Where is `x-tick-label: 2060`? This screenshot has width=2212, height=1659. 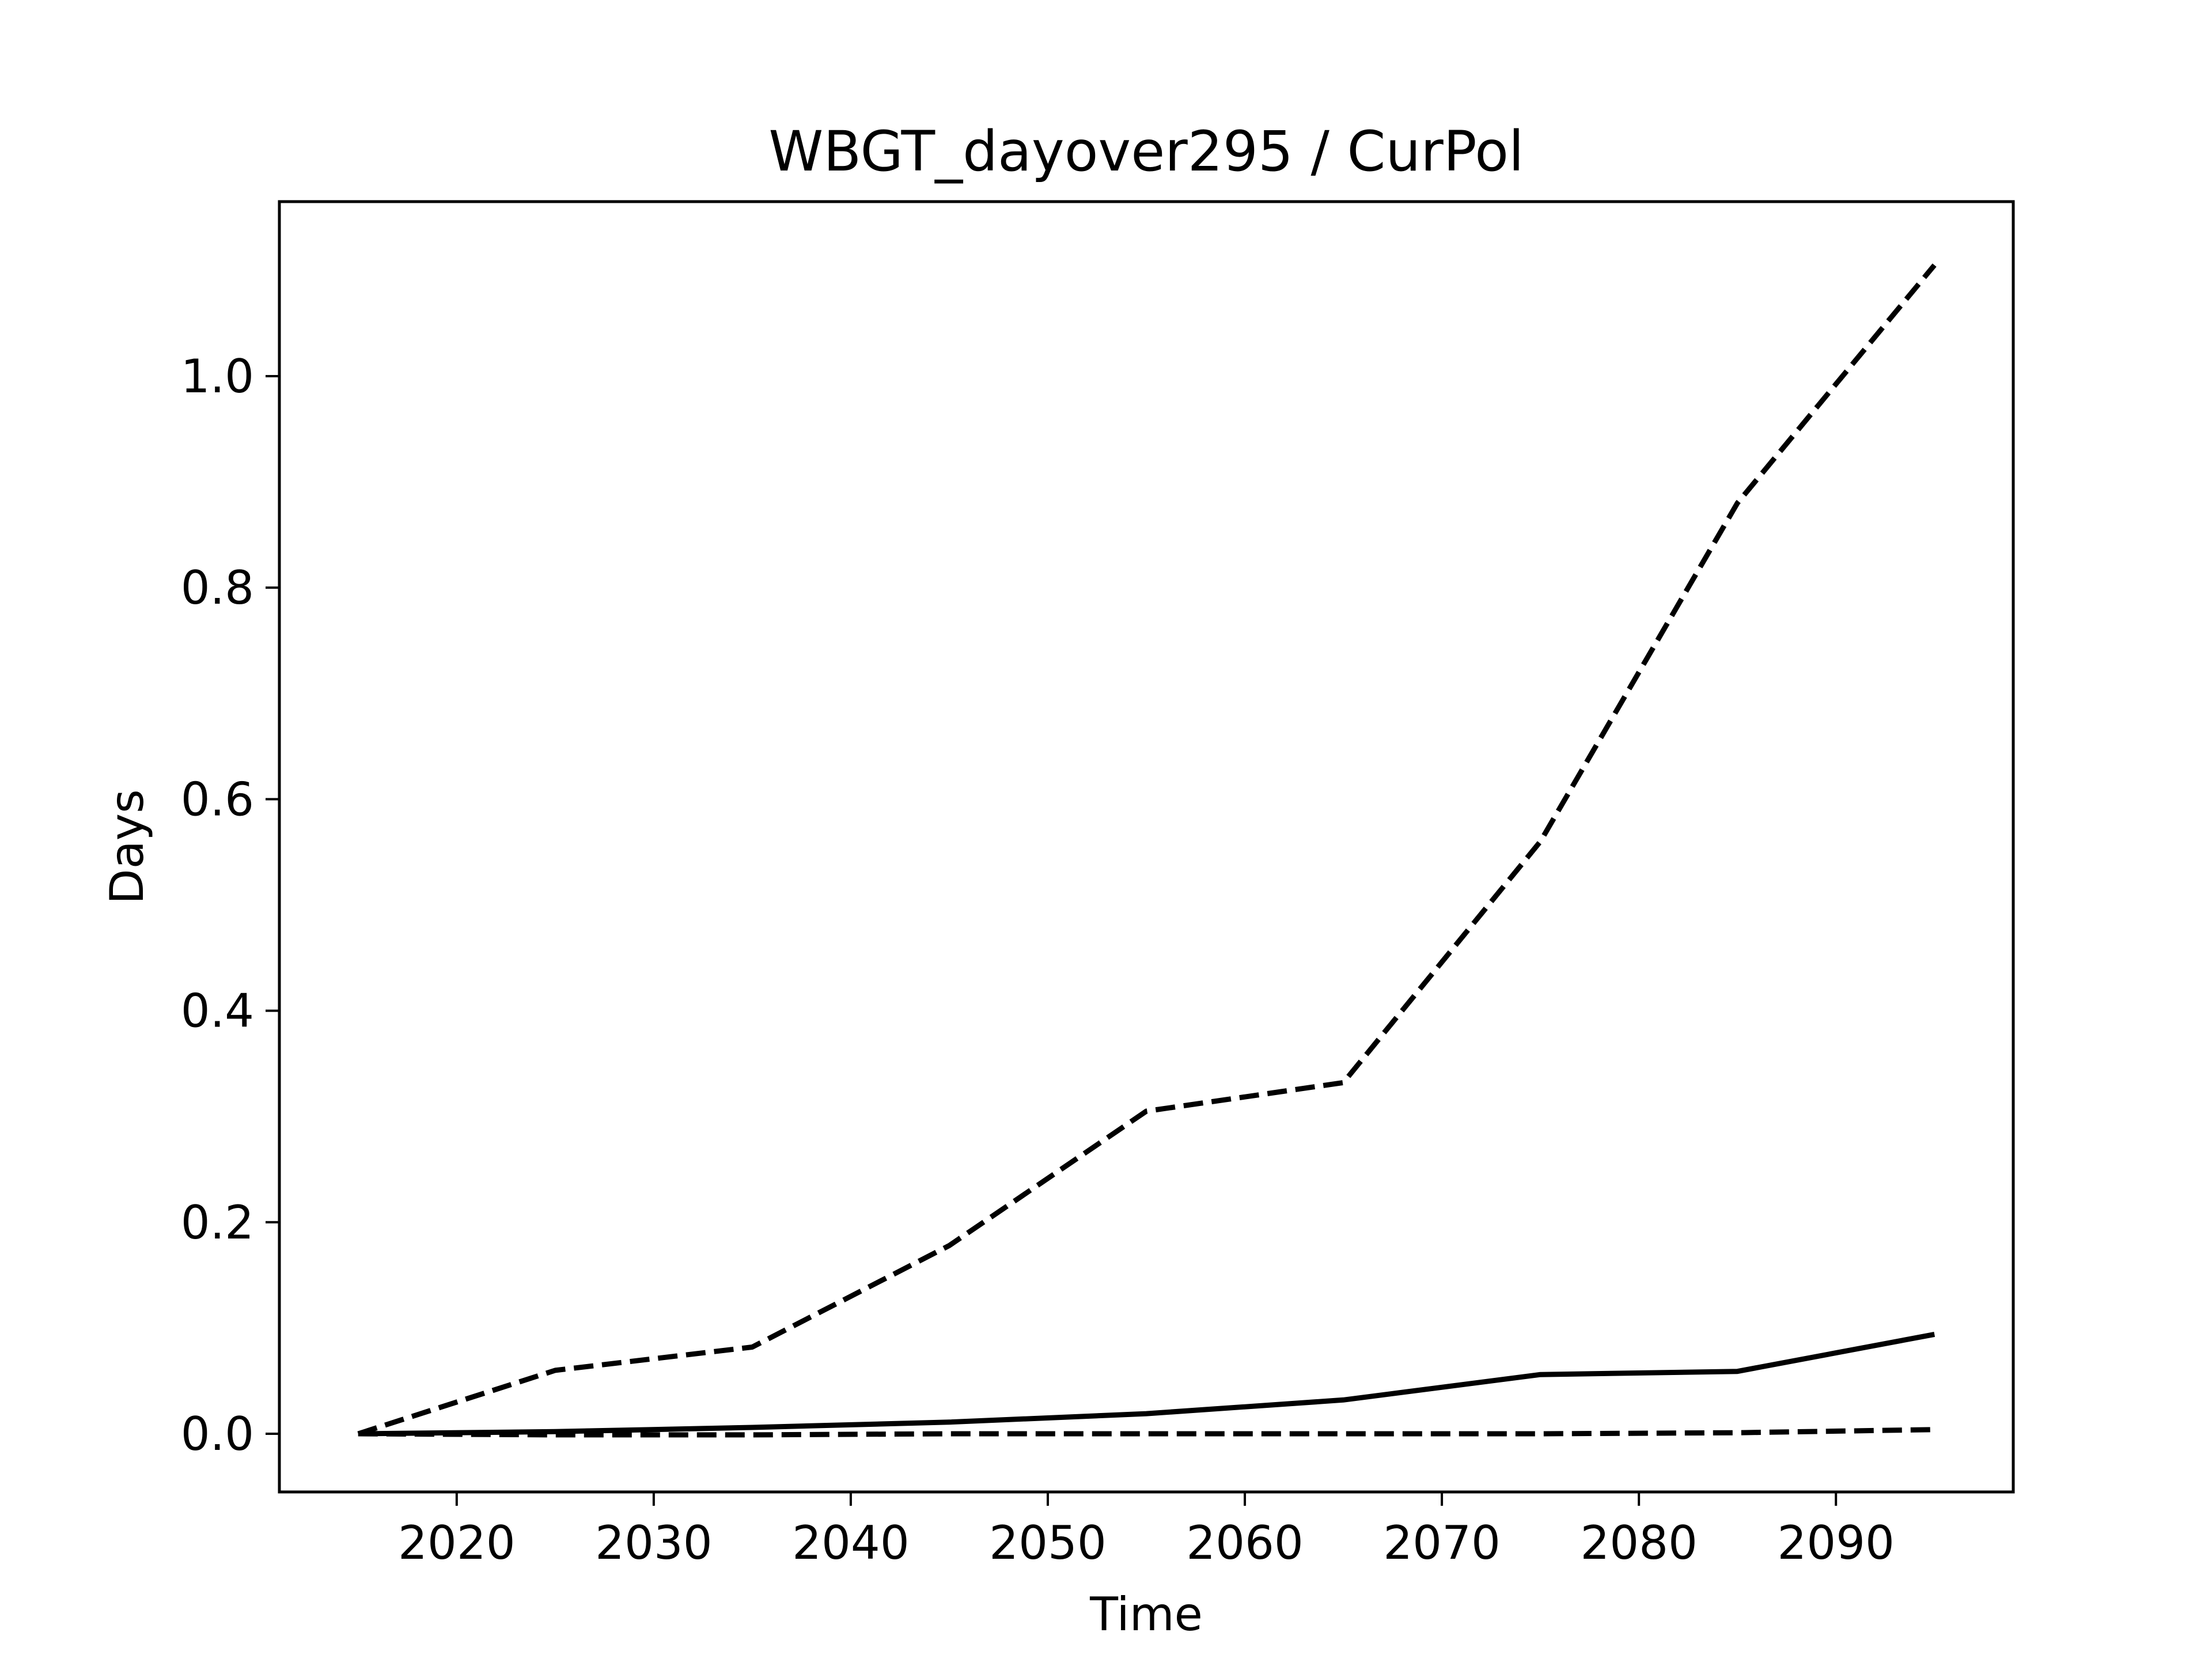
x-tick-label: 2060 is located at coordinates (1245, 1543).